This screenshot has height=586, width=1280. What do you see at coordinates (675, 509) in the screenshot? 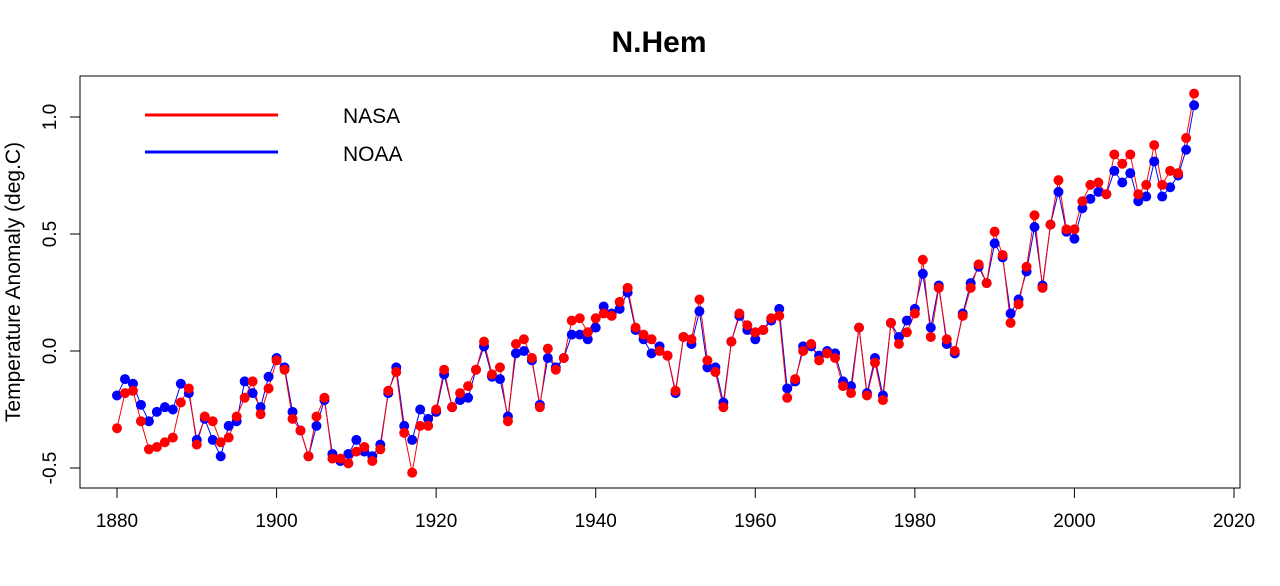
I see `x-axis: 1880 1900 1920 1940 1960 1980 2000 2020` at bounding box center [675, 509].